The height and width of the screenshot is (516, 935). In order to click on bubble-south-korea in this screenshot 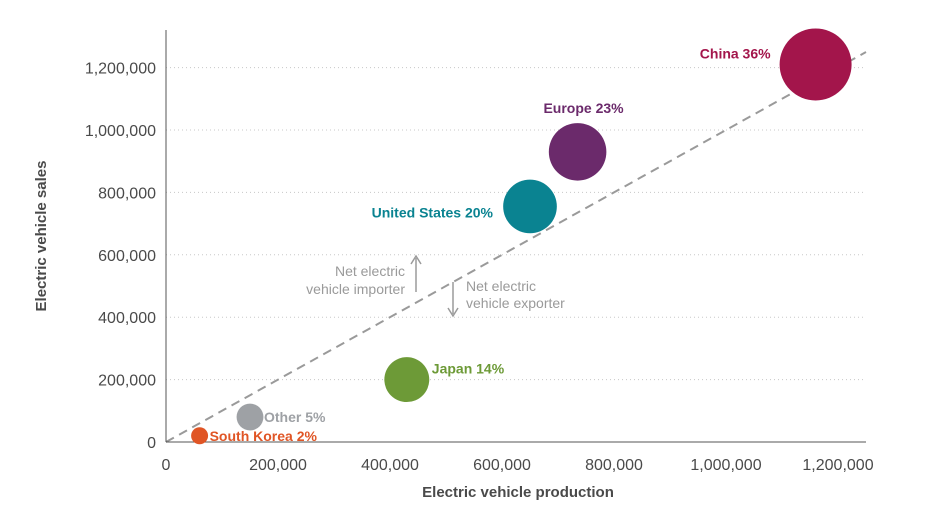, I will do `click(200, 436)`.